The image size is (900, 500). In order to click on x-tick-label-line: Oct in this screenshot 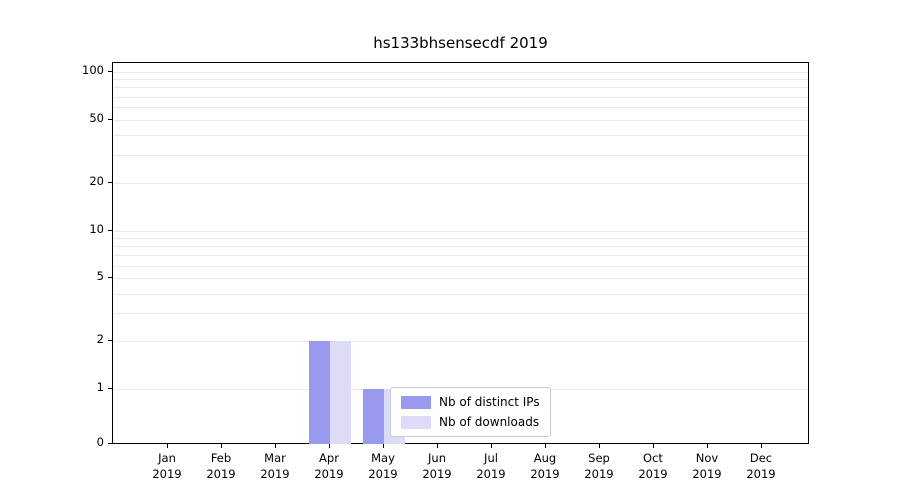, I will do `click(653, 458)`.